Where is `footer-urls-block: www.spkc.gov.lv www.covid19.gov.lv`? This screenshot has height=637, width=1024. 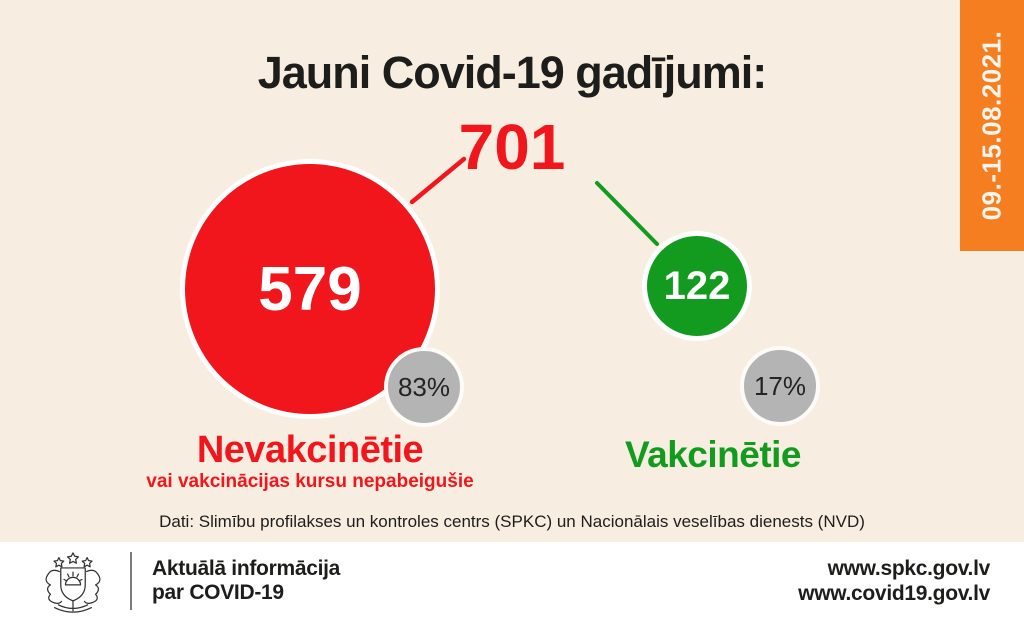
footer-urls-block: www.spkc.gov.lv www.covid19.gov.lv is located at coordinates (894, 581).